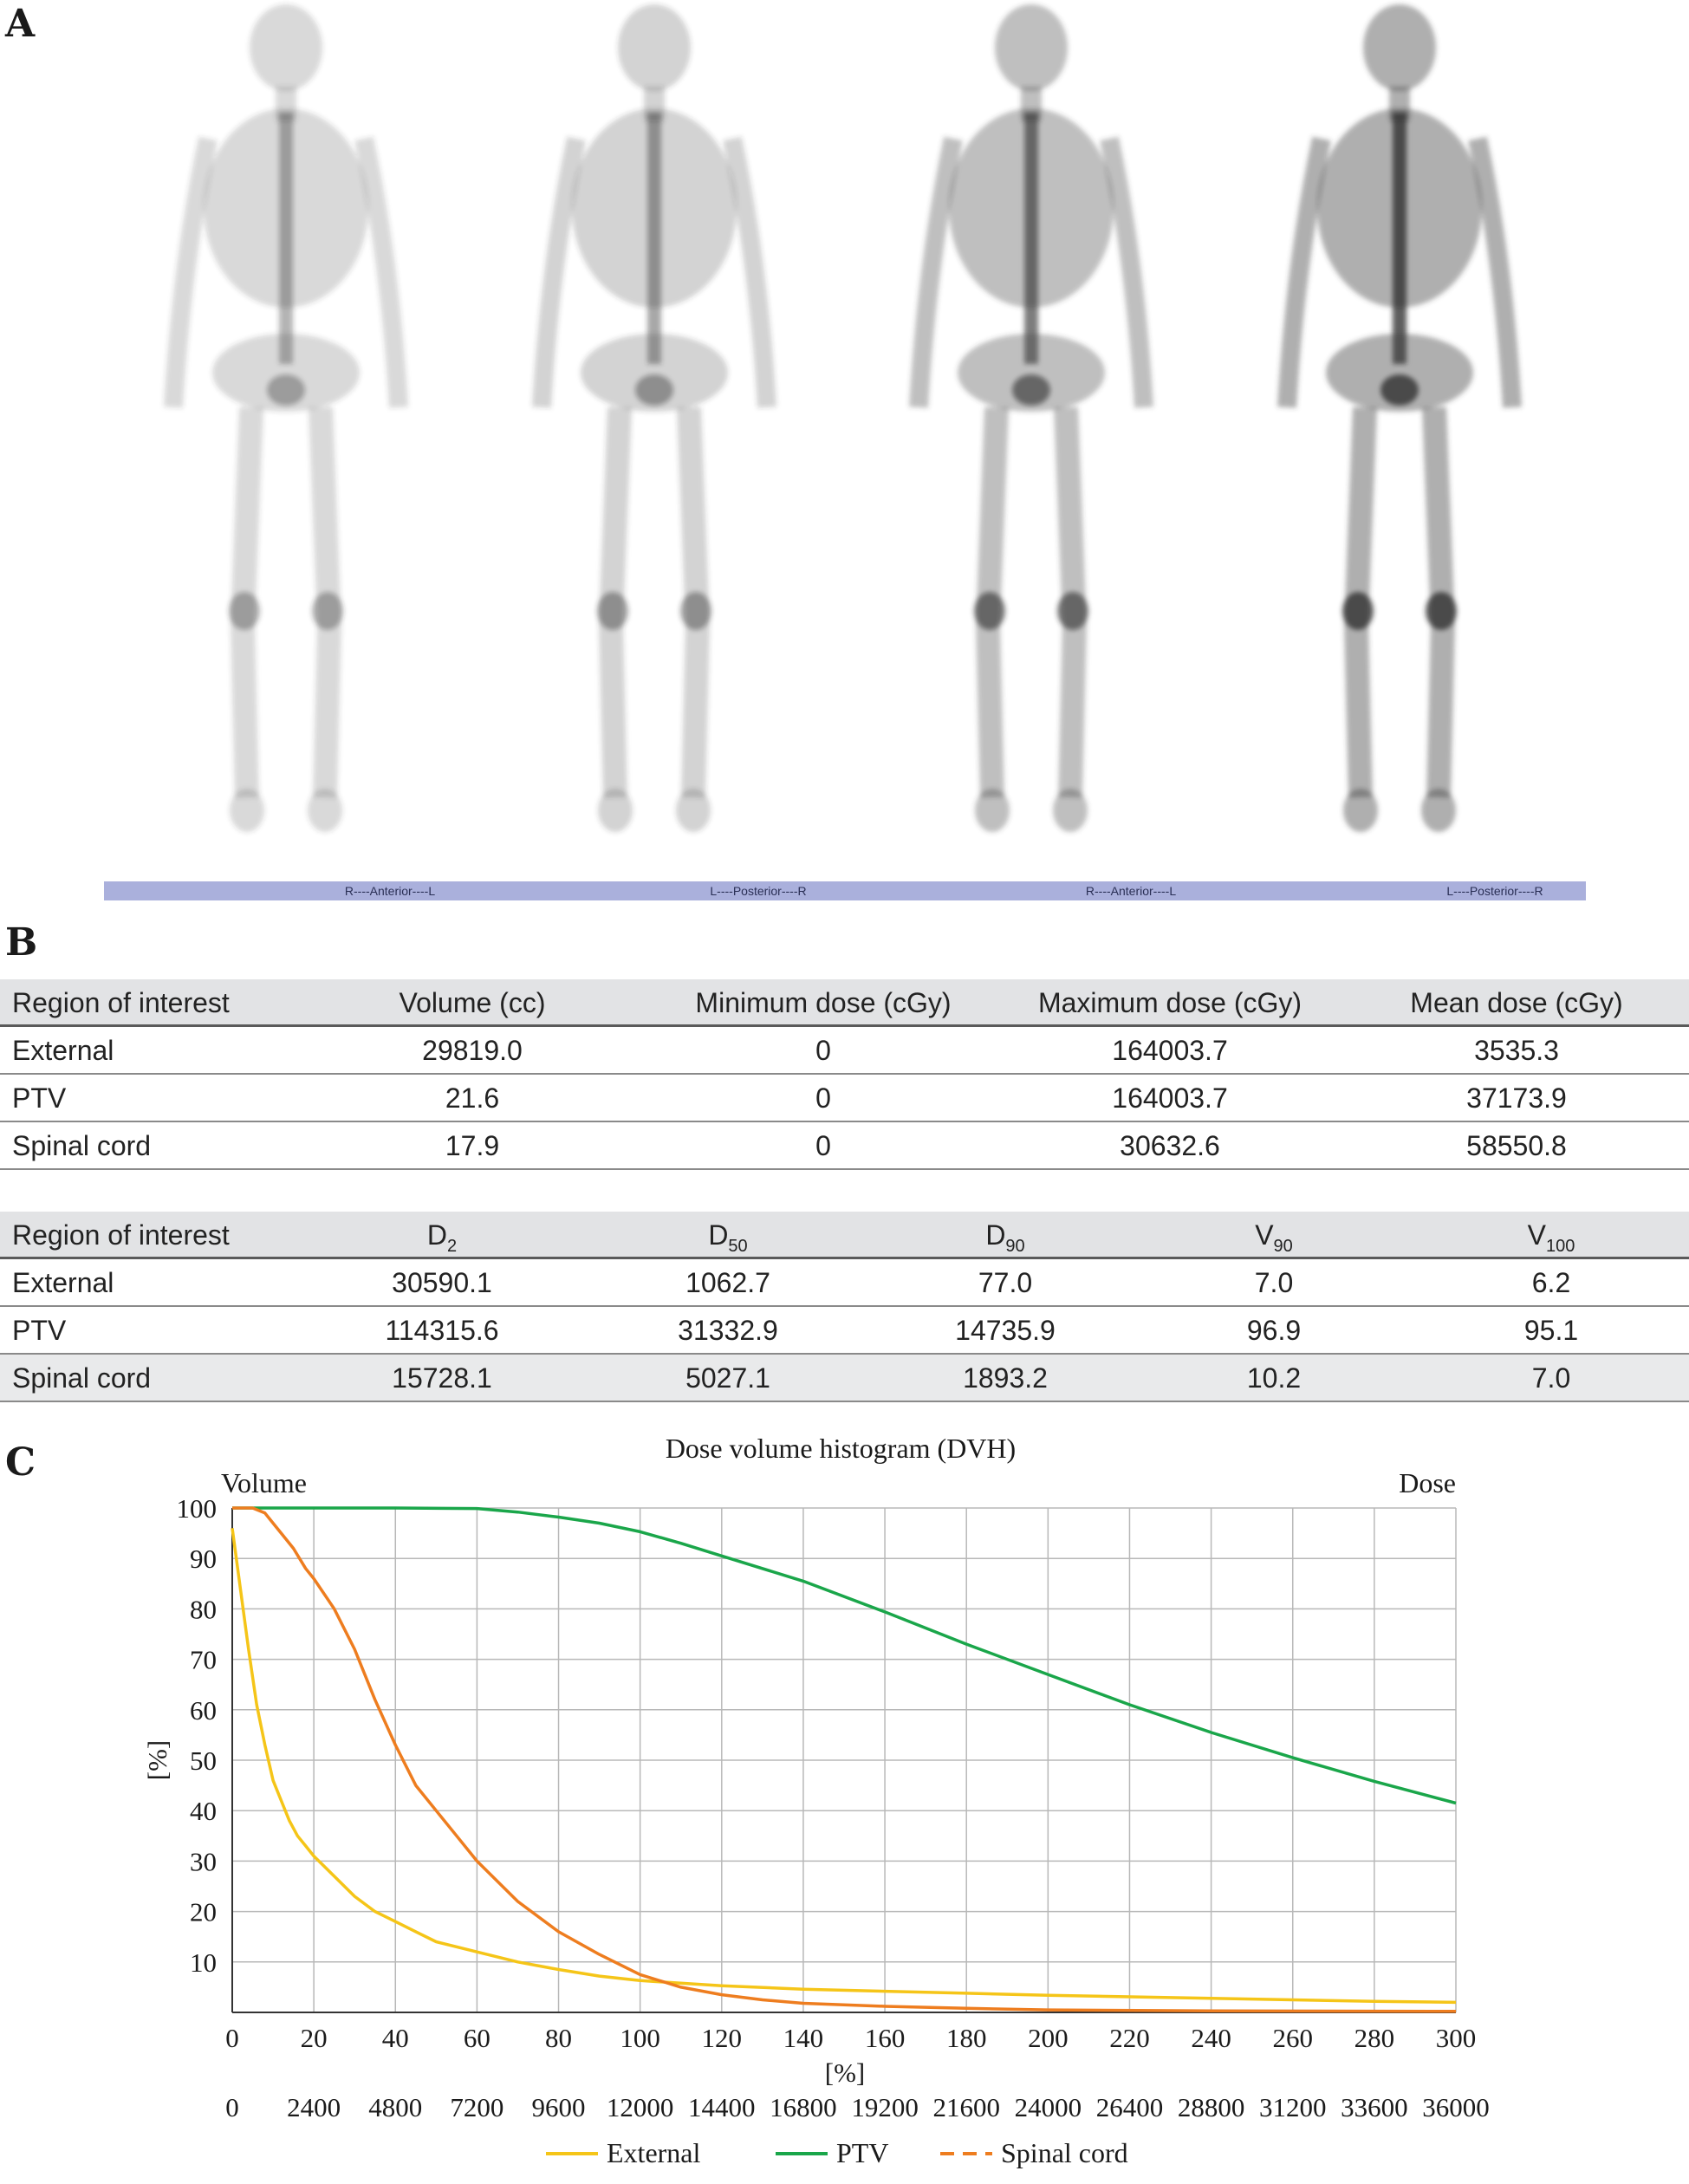 Image resolution: width=1689 pixels, height=2184 pixels. What do you see at coordinates (844, 1235) in the screenshot?
I see `table-header-row: Region of interest D2 D50 D90 V90 V100` at bounding box center [844, 1235].